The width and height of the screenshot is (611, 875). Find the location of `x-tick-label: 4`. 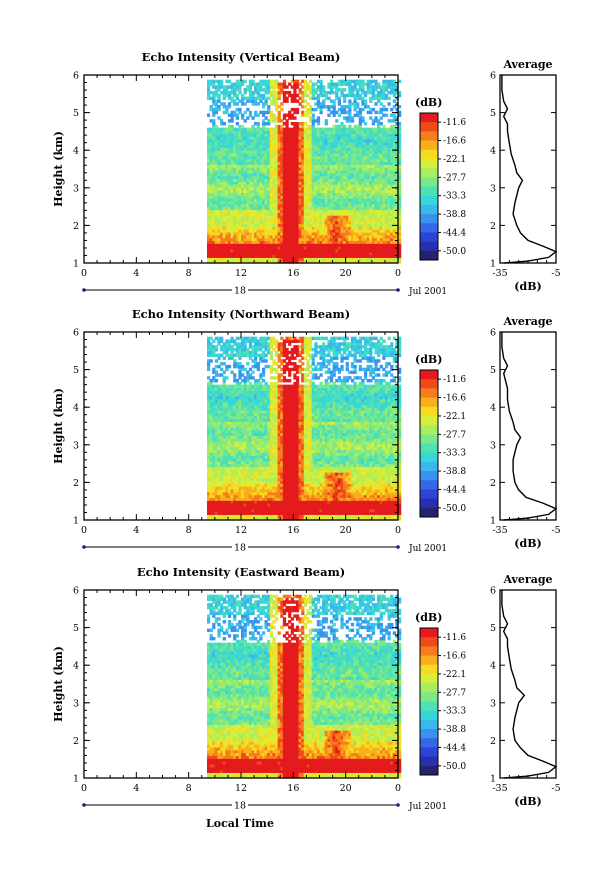

x-tick-label: 4 is located at coordinates (136, 273).